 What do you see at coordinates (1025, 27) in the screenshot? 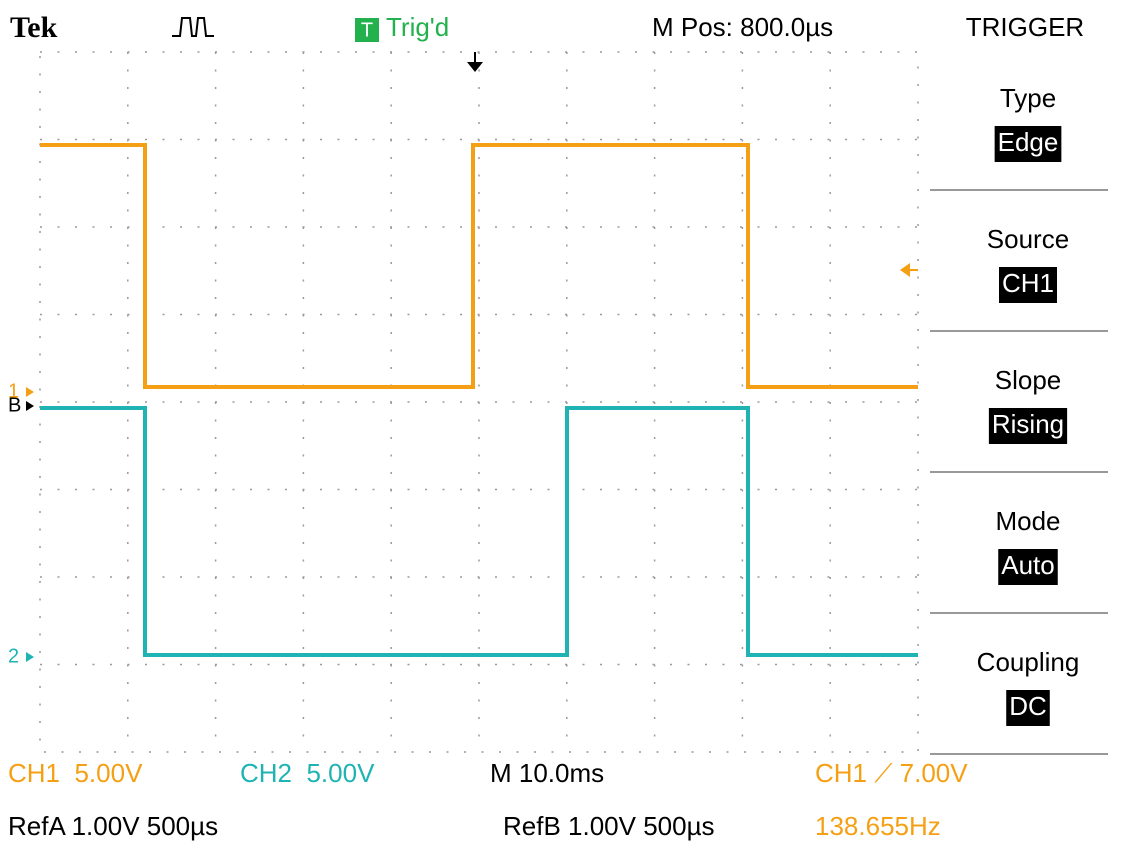
I see `menu-title: TRIGGER` at bounding box center [1025, 27].